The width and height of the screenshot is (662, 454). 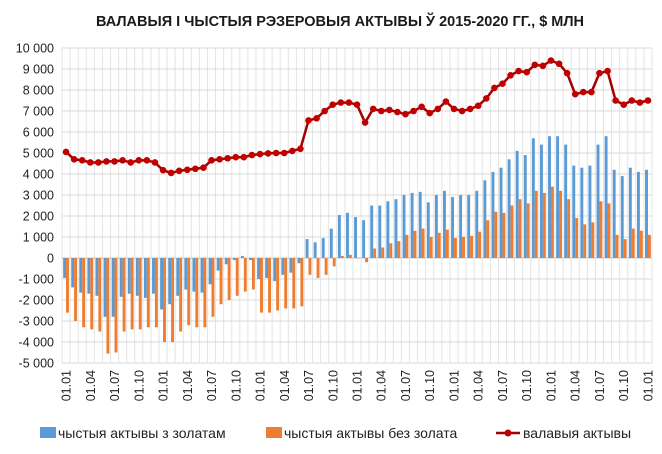 What do you see at coordinates (38, 112) in the screenshot?
I see `y-tick-label: 7 000` at bounding box center [38, 112].